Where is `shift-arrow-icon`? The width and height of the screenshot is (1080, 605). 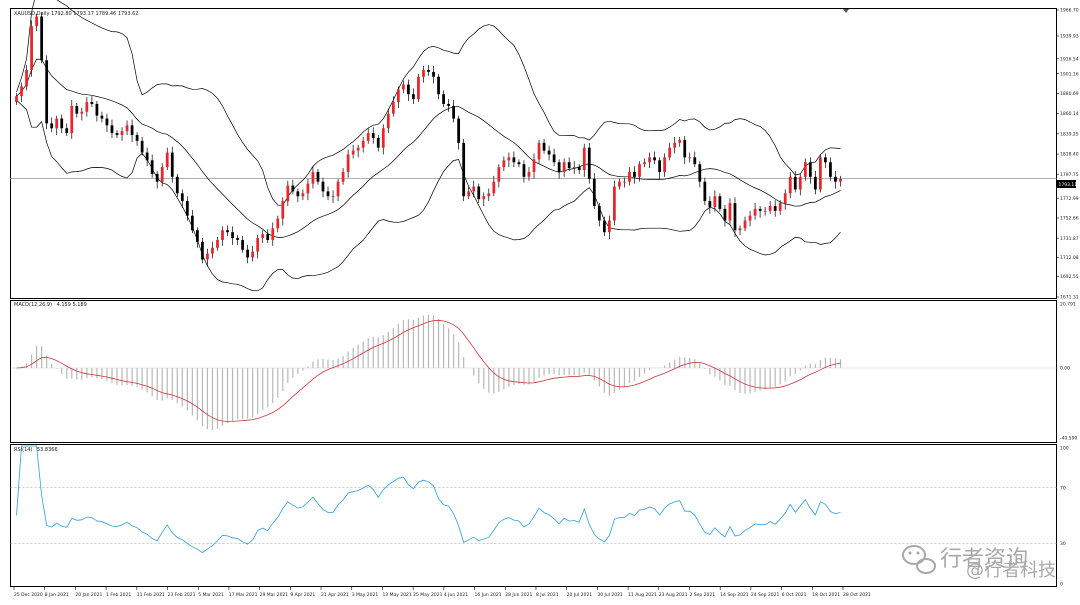
shift-arrow-icon is located at coordinates (846, 11).